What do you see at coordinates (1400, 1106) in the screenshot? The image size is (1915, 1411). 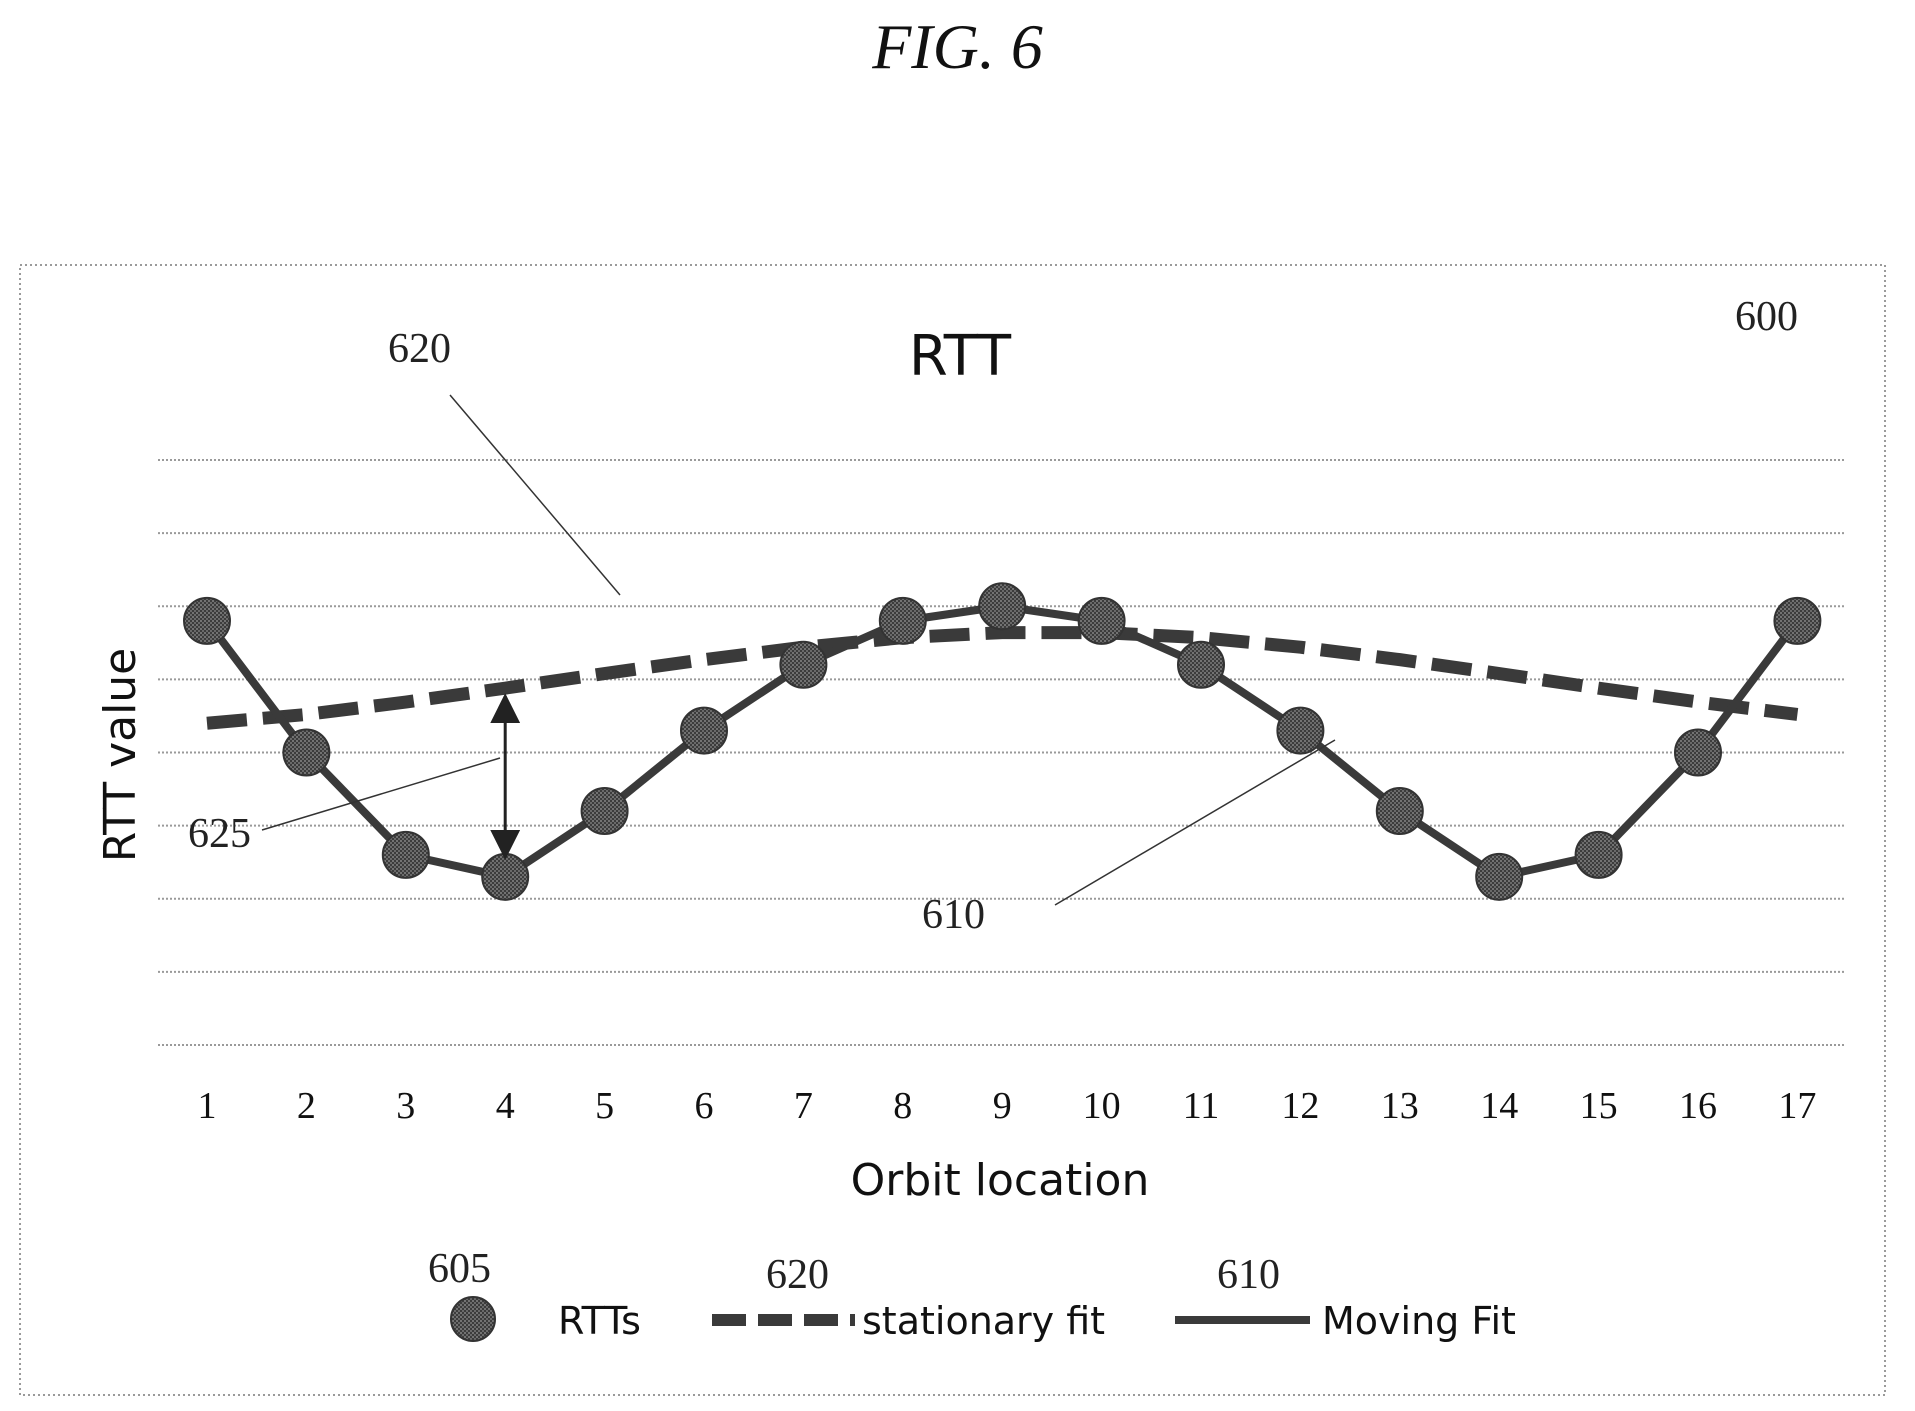 I see `x-tick-label: 13` at bounding box center [1400, 1106].